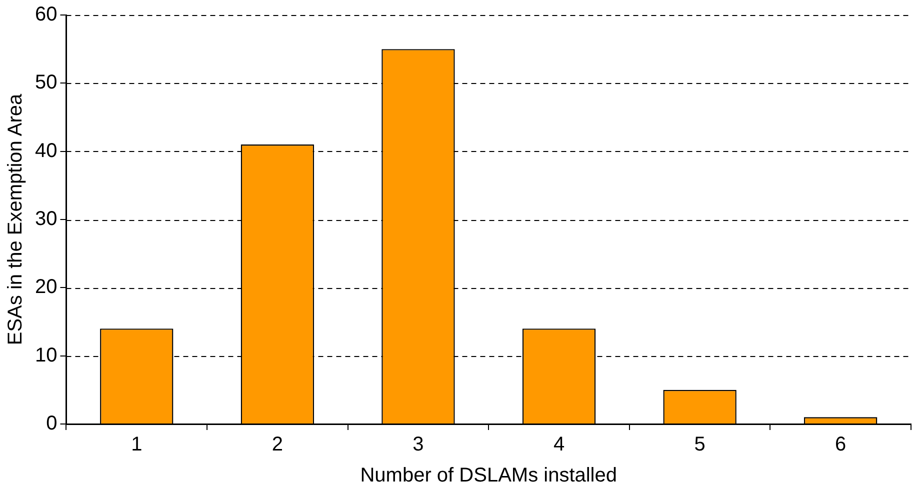 The image size is (921, 492). Describe the element at coordinates (136, 445) in the screenshot. I see `x-tick-label: 1` at that location.